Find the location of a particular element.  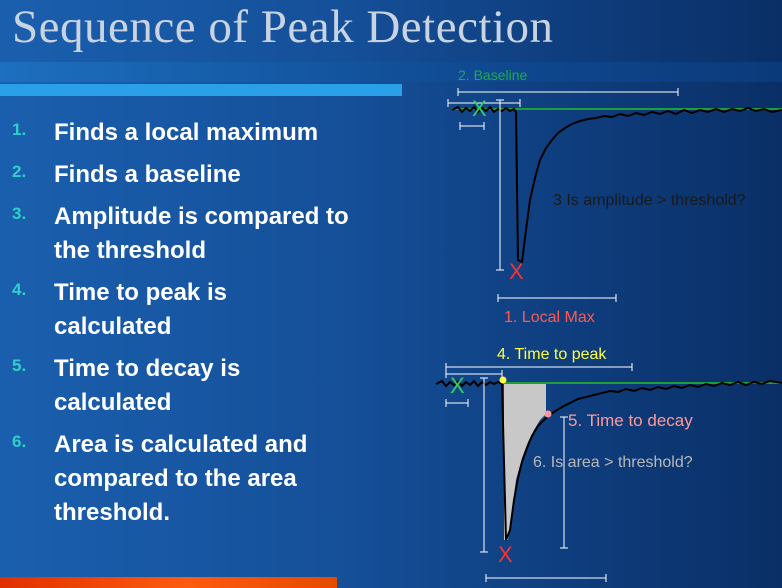

step-number: 1. is located at coordinates (19, 129).